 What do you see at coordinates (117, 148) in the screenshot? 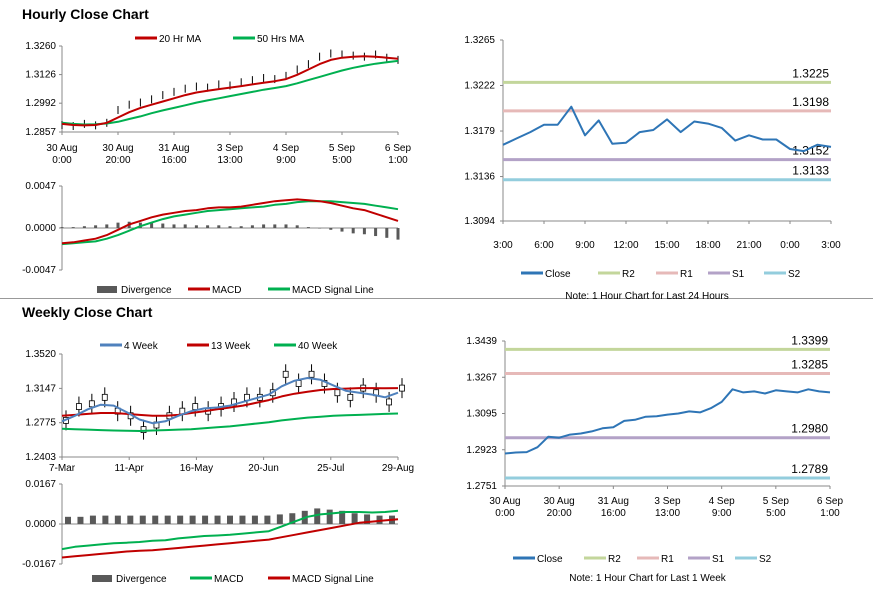
I see `hourly-price-x-tick-line: 30 Aug` at bounding box center [117, 148].